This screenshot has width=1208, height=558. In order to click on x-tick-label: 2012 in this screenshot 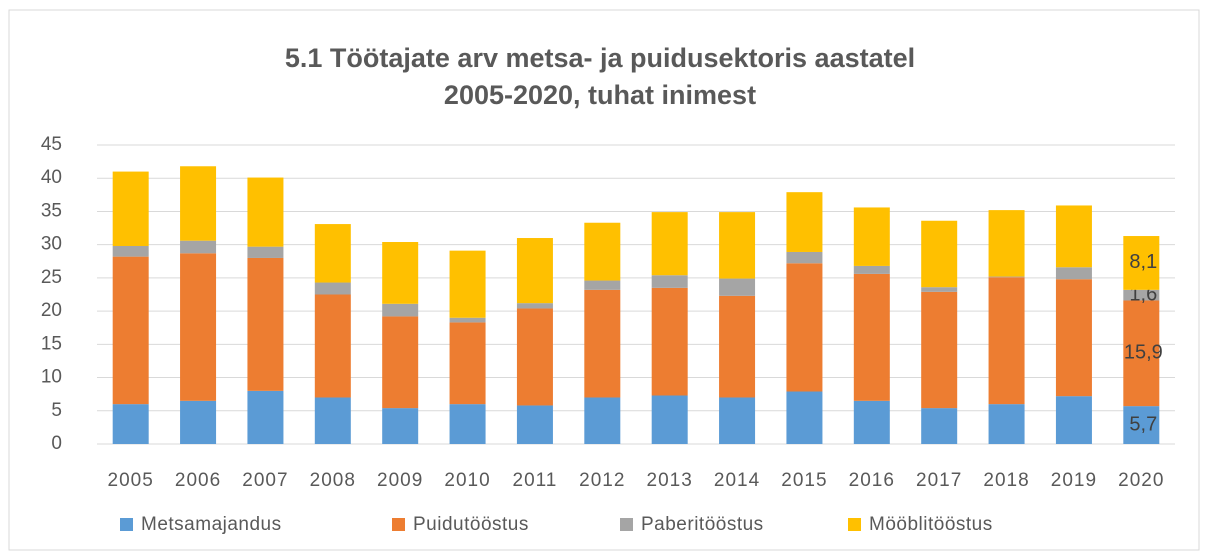, I will do `click(602, 480)`.